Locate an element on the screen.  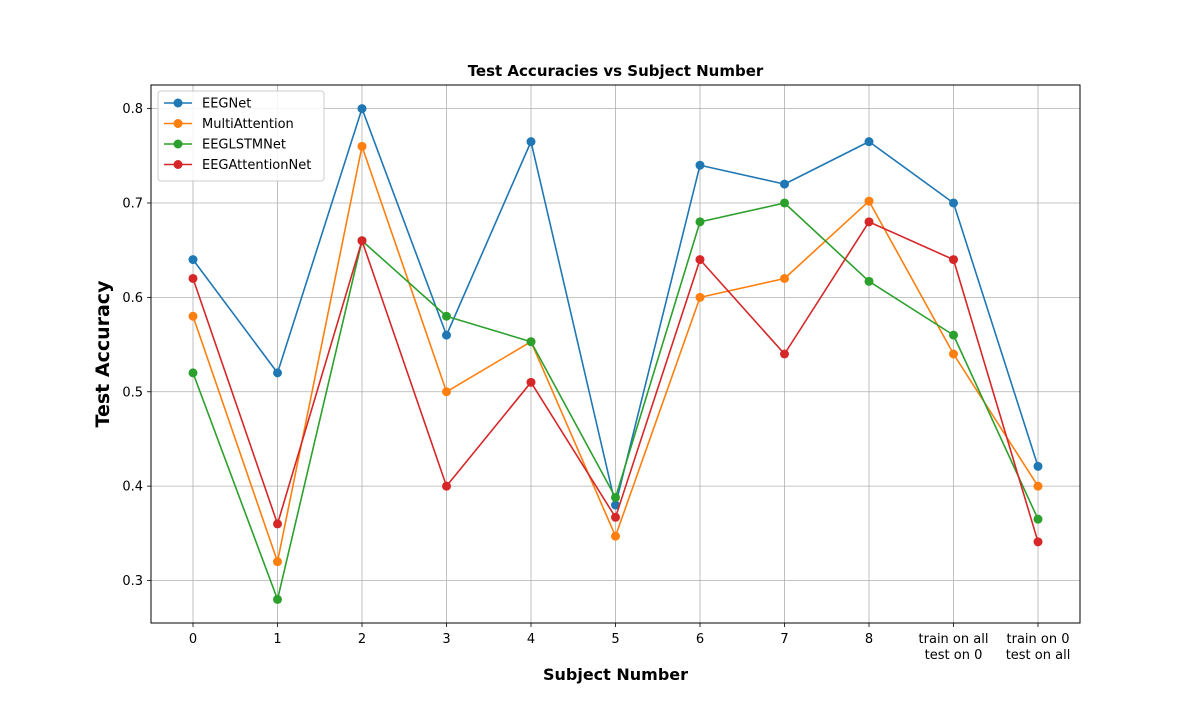
x-tick-label-line: 3 is located at coordinates (446, 639).